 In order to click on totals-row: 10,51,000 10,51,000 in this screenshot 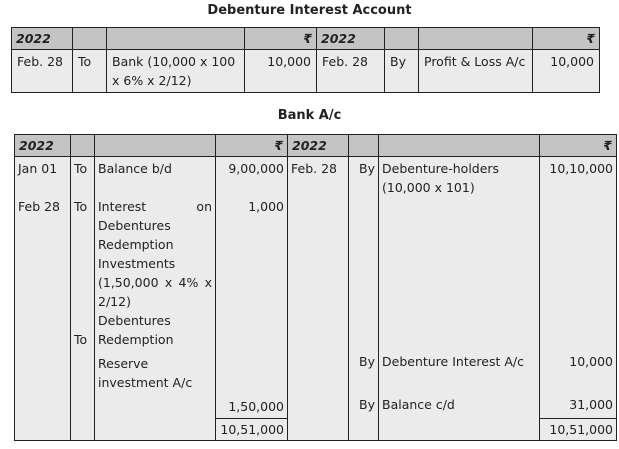, I will do `click(315, 429)`.